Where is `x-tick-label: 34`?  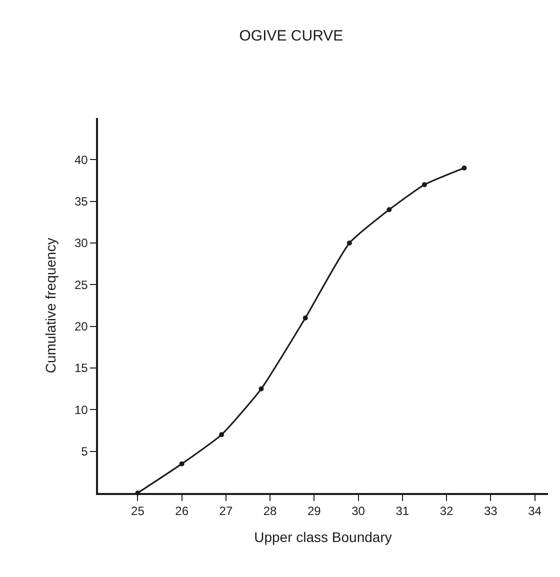 x-tick-label: 34 is located at coordinates (535, 511).